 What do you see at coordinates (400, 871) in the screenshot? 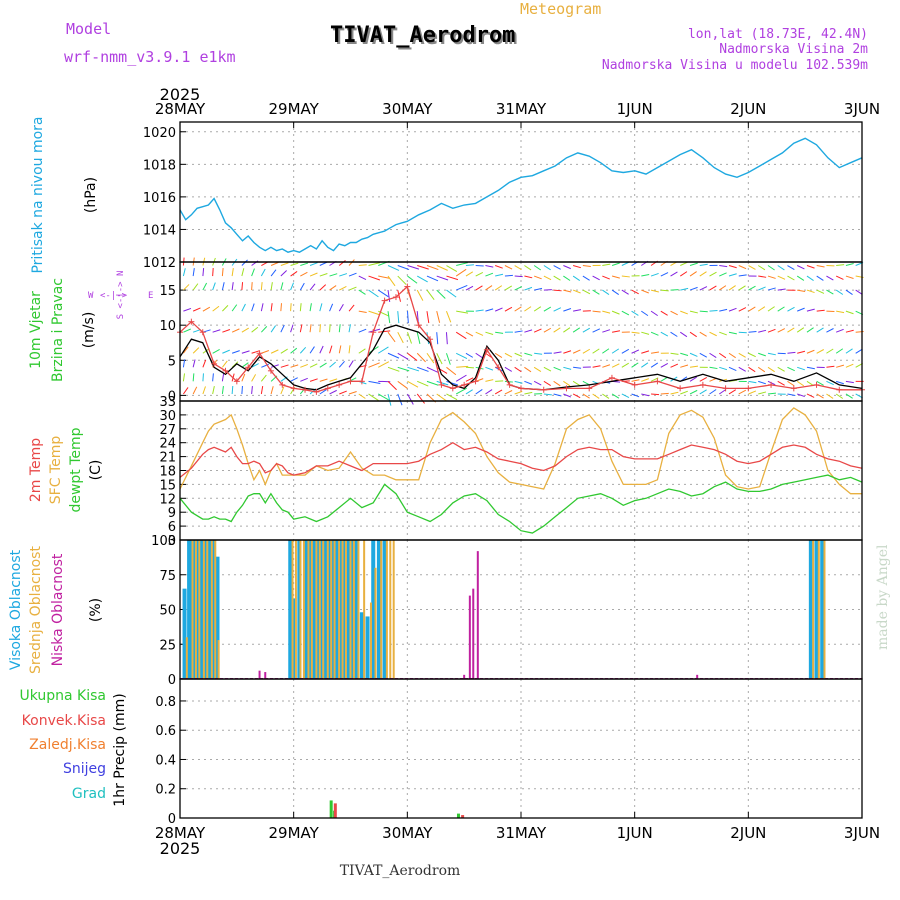
I see `bottom-station-title: TIVAT_Aerodrom` at bounding box center [400, 871].